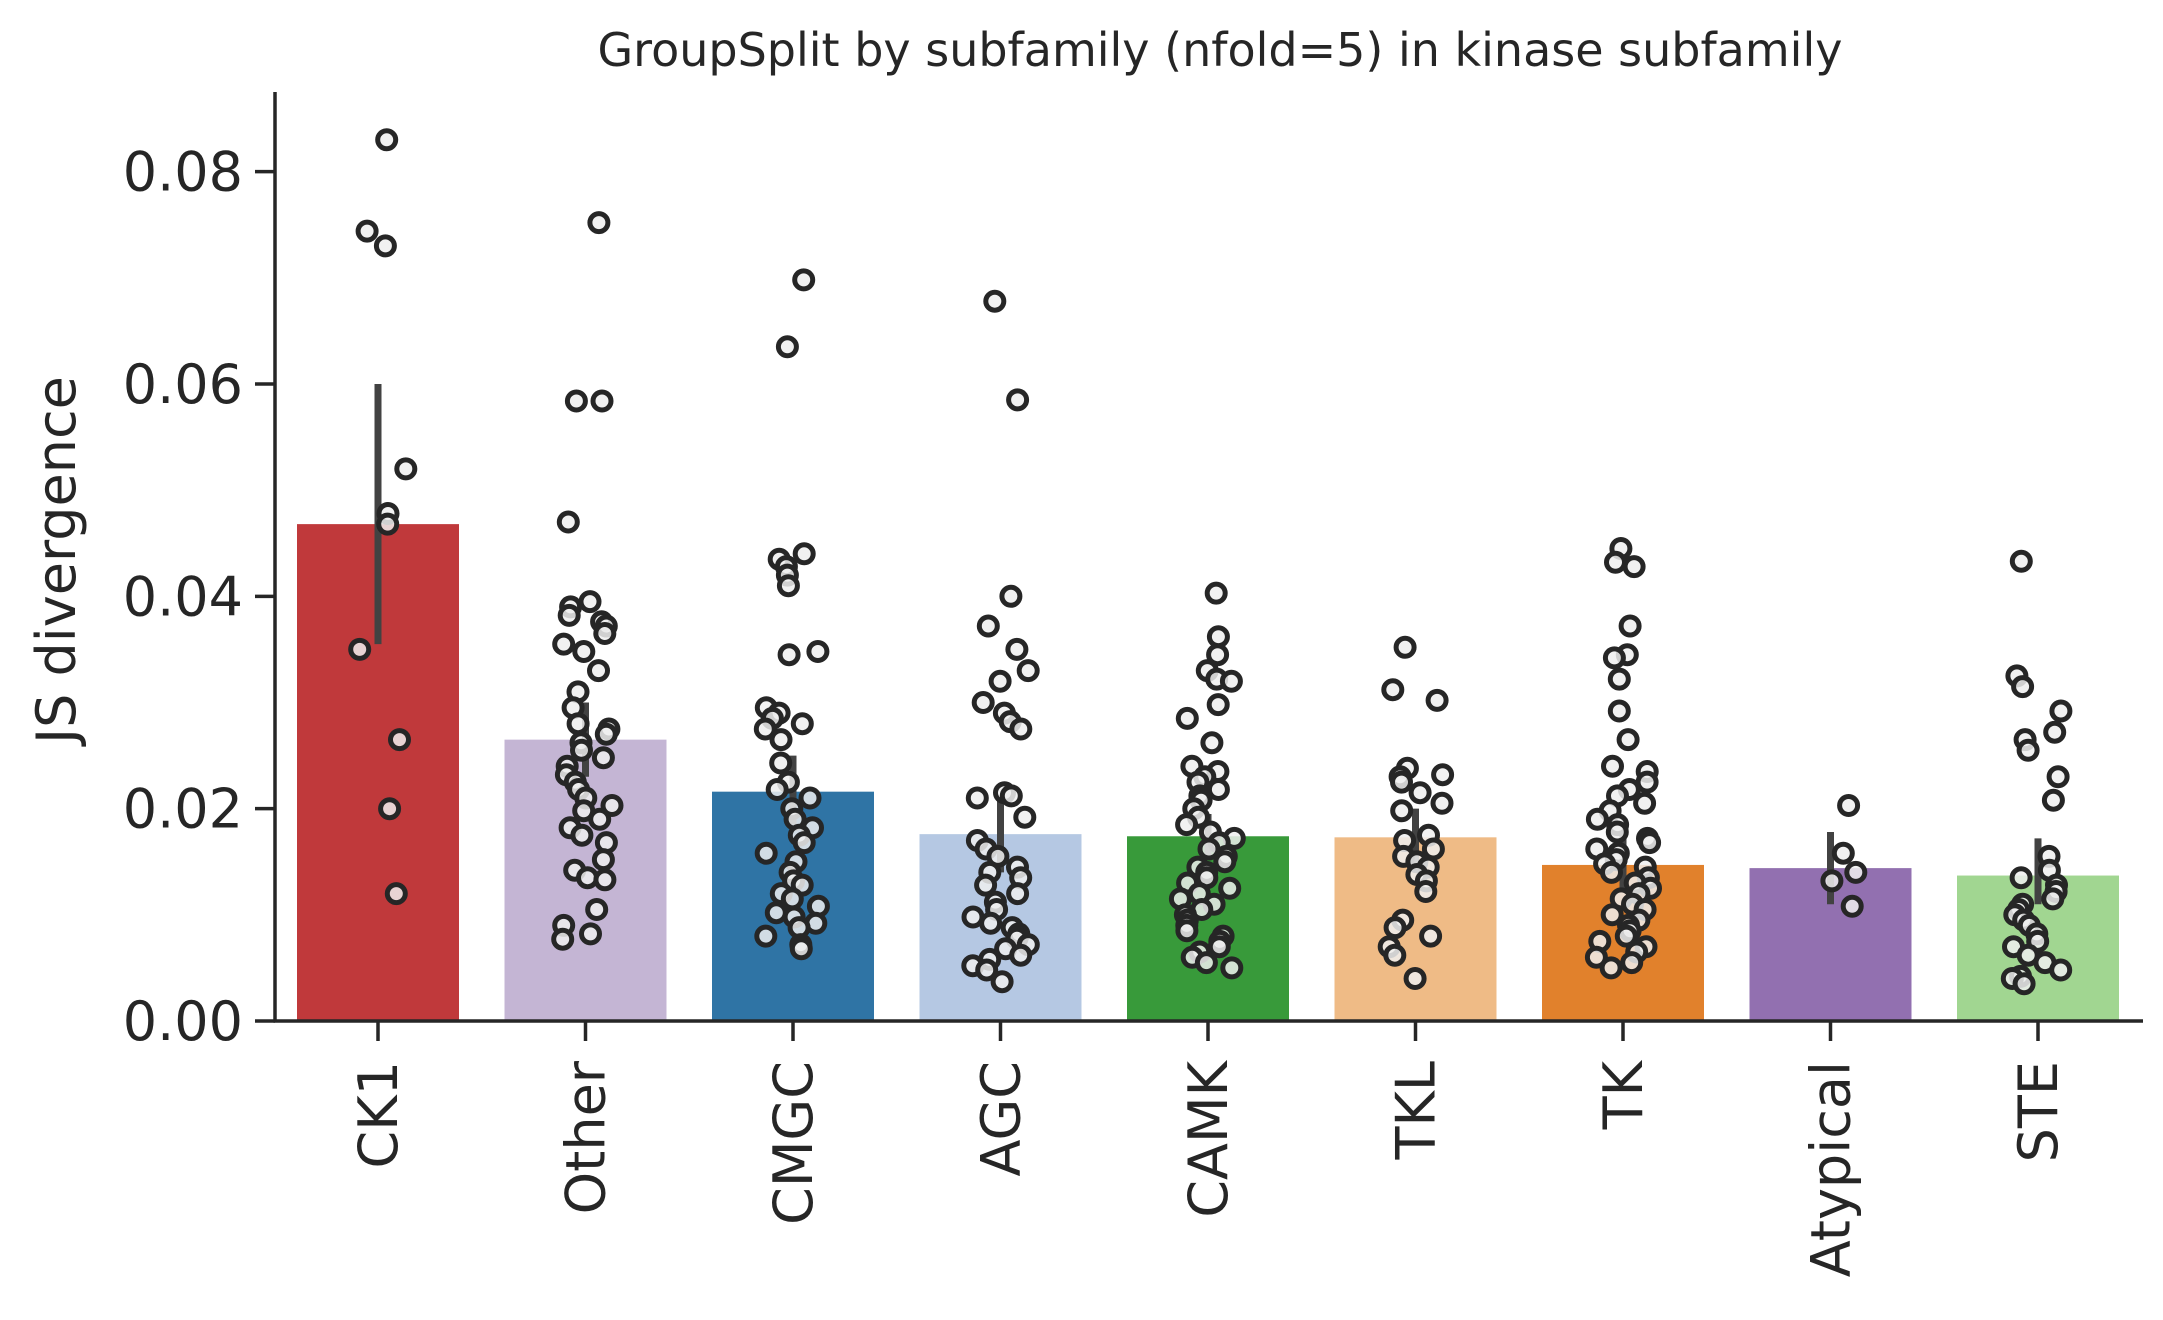  I want to click on y-tick-label: 0.02, so click(183, 809).